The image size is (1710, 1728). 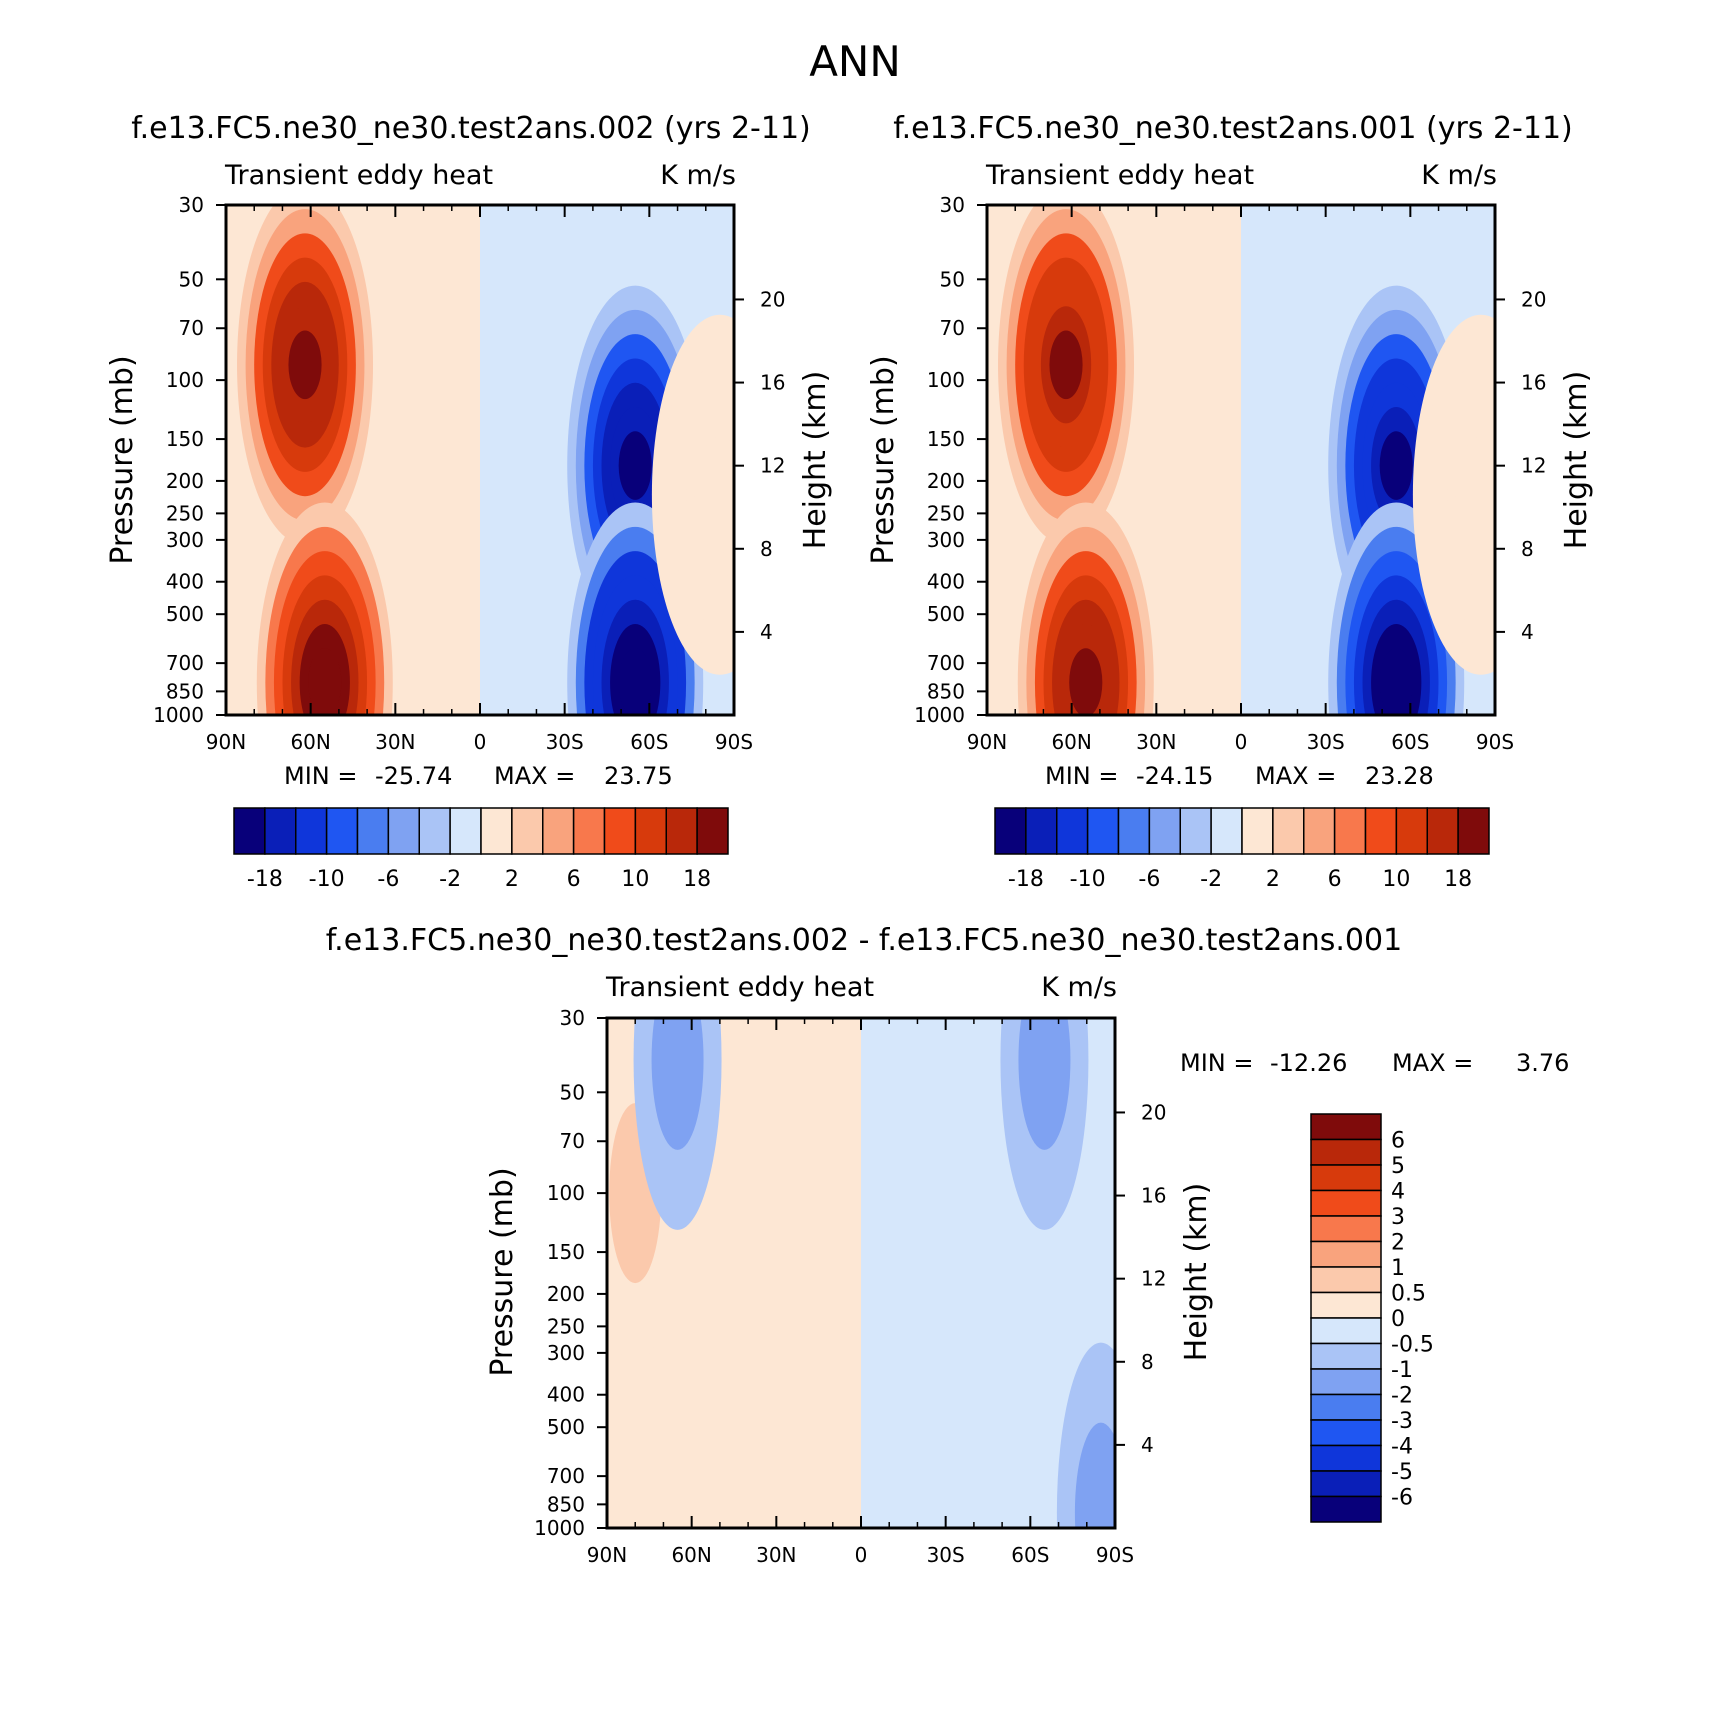 I want to click on colorbar-label: 18, so click(x=697, y=879).